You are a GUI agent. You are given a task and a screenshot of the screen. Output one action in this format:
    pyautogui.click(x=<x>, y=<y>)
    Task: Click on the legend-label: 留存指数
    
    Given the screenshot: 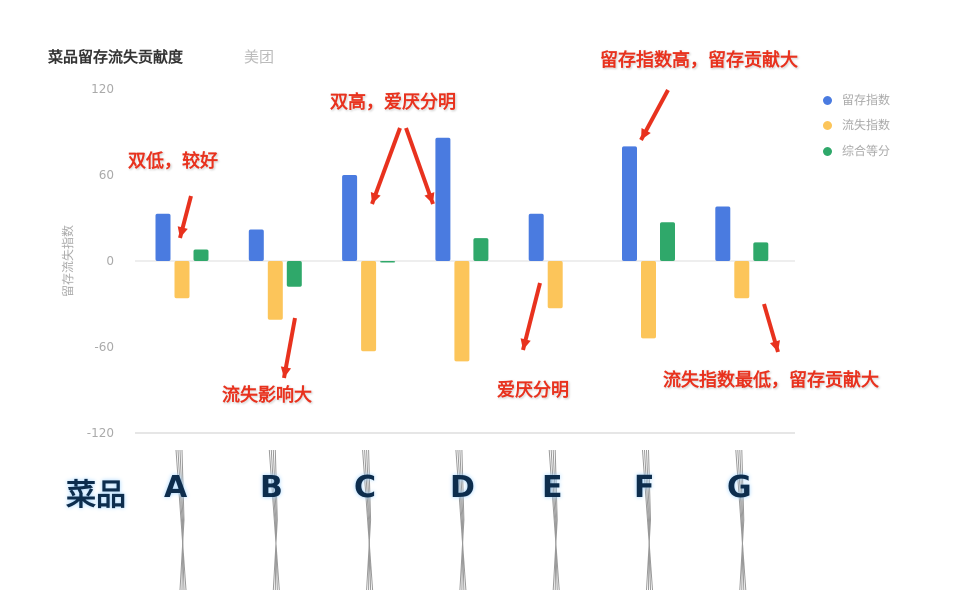 What is the action you would take?
    pyautogui.click(x=866, y=100)
    